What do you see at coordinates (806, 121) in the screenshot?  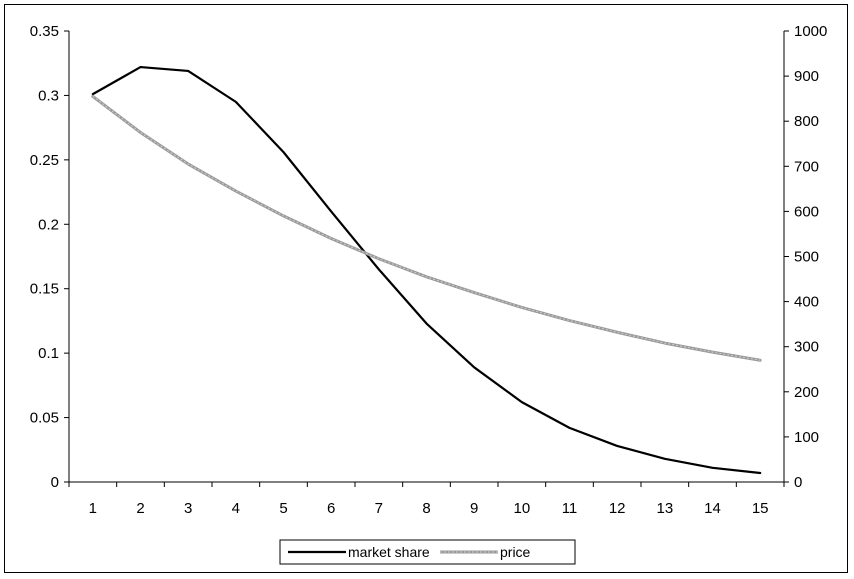 I see `right-tick-label: 800` at bounding box center [806, 121].